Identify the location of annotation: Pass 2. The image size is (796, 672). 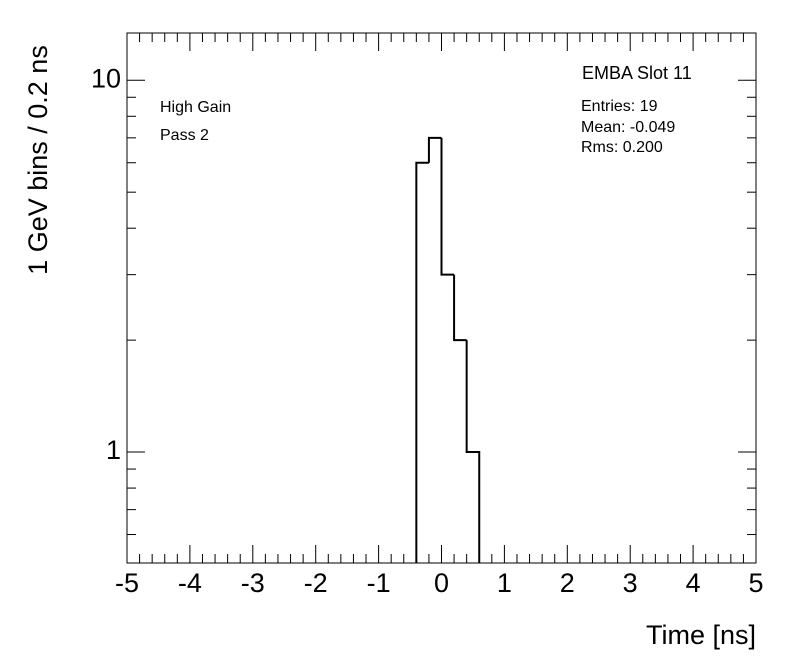
(184, 135).